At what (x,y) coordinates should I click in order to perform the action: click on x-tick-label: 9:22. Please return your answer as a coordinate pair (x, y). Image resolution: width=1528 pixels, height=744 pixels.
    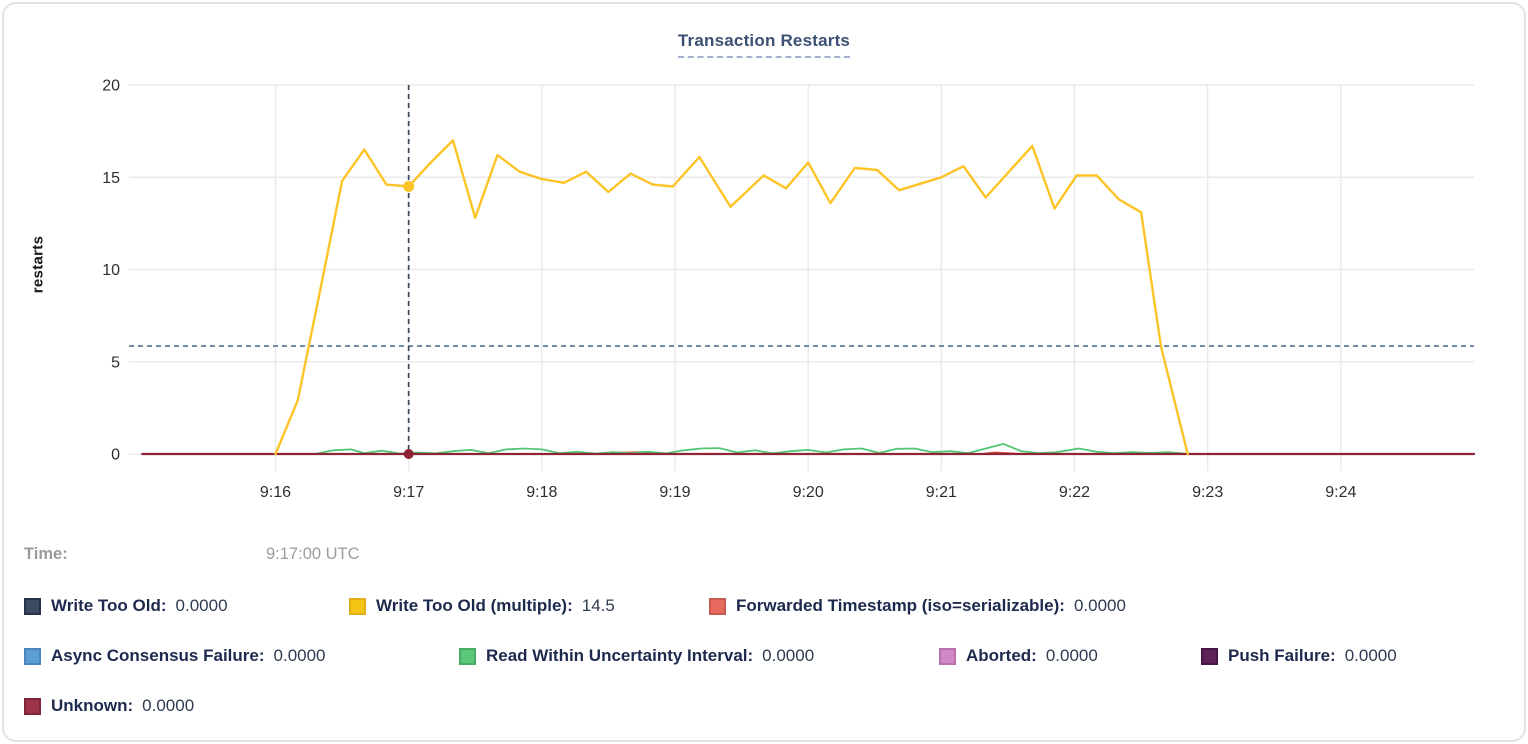
    Looking at the image, I should click on (1074, 492).